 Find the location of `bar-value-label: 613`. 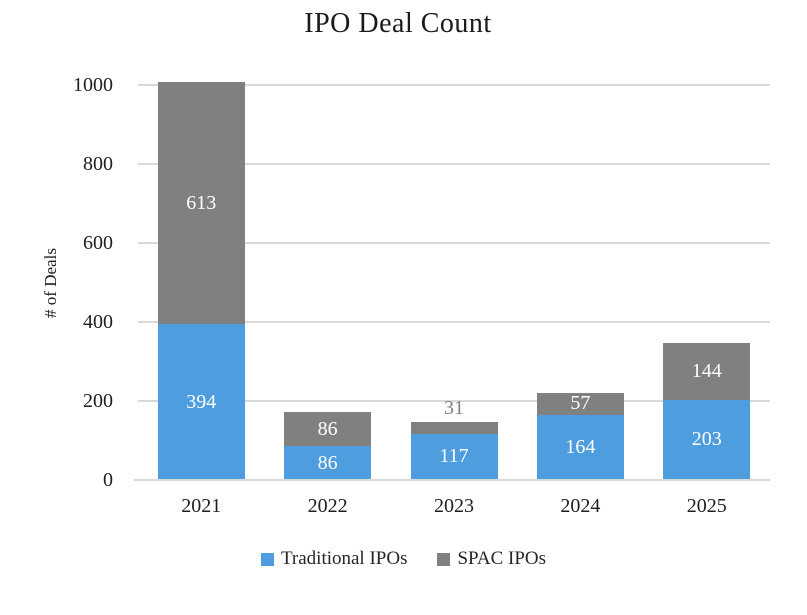

bar-value-label: 613 is located at coordinates (201, 202).